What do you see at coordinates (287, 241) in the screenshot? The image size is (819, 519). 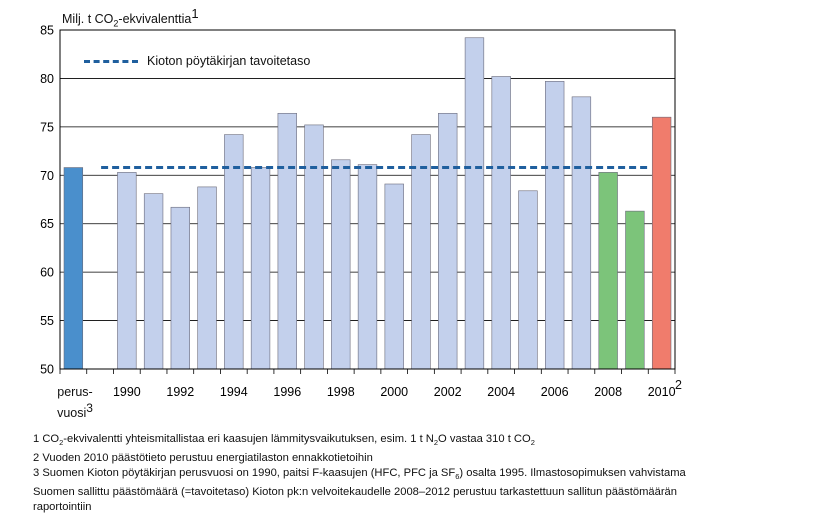 I see `bar-1996` at bounding box center [287, 241].